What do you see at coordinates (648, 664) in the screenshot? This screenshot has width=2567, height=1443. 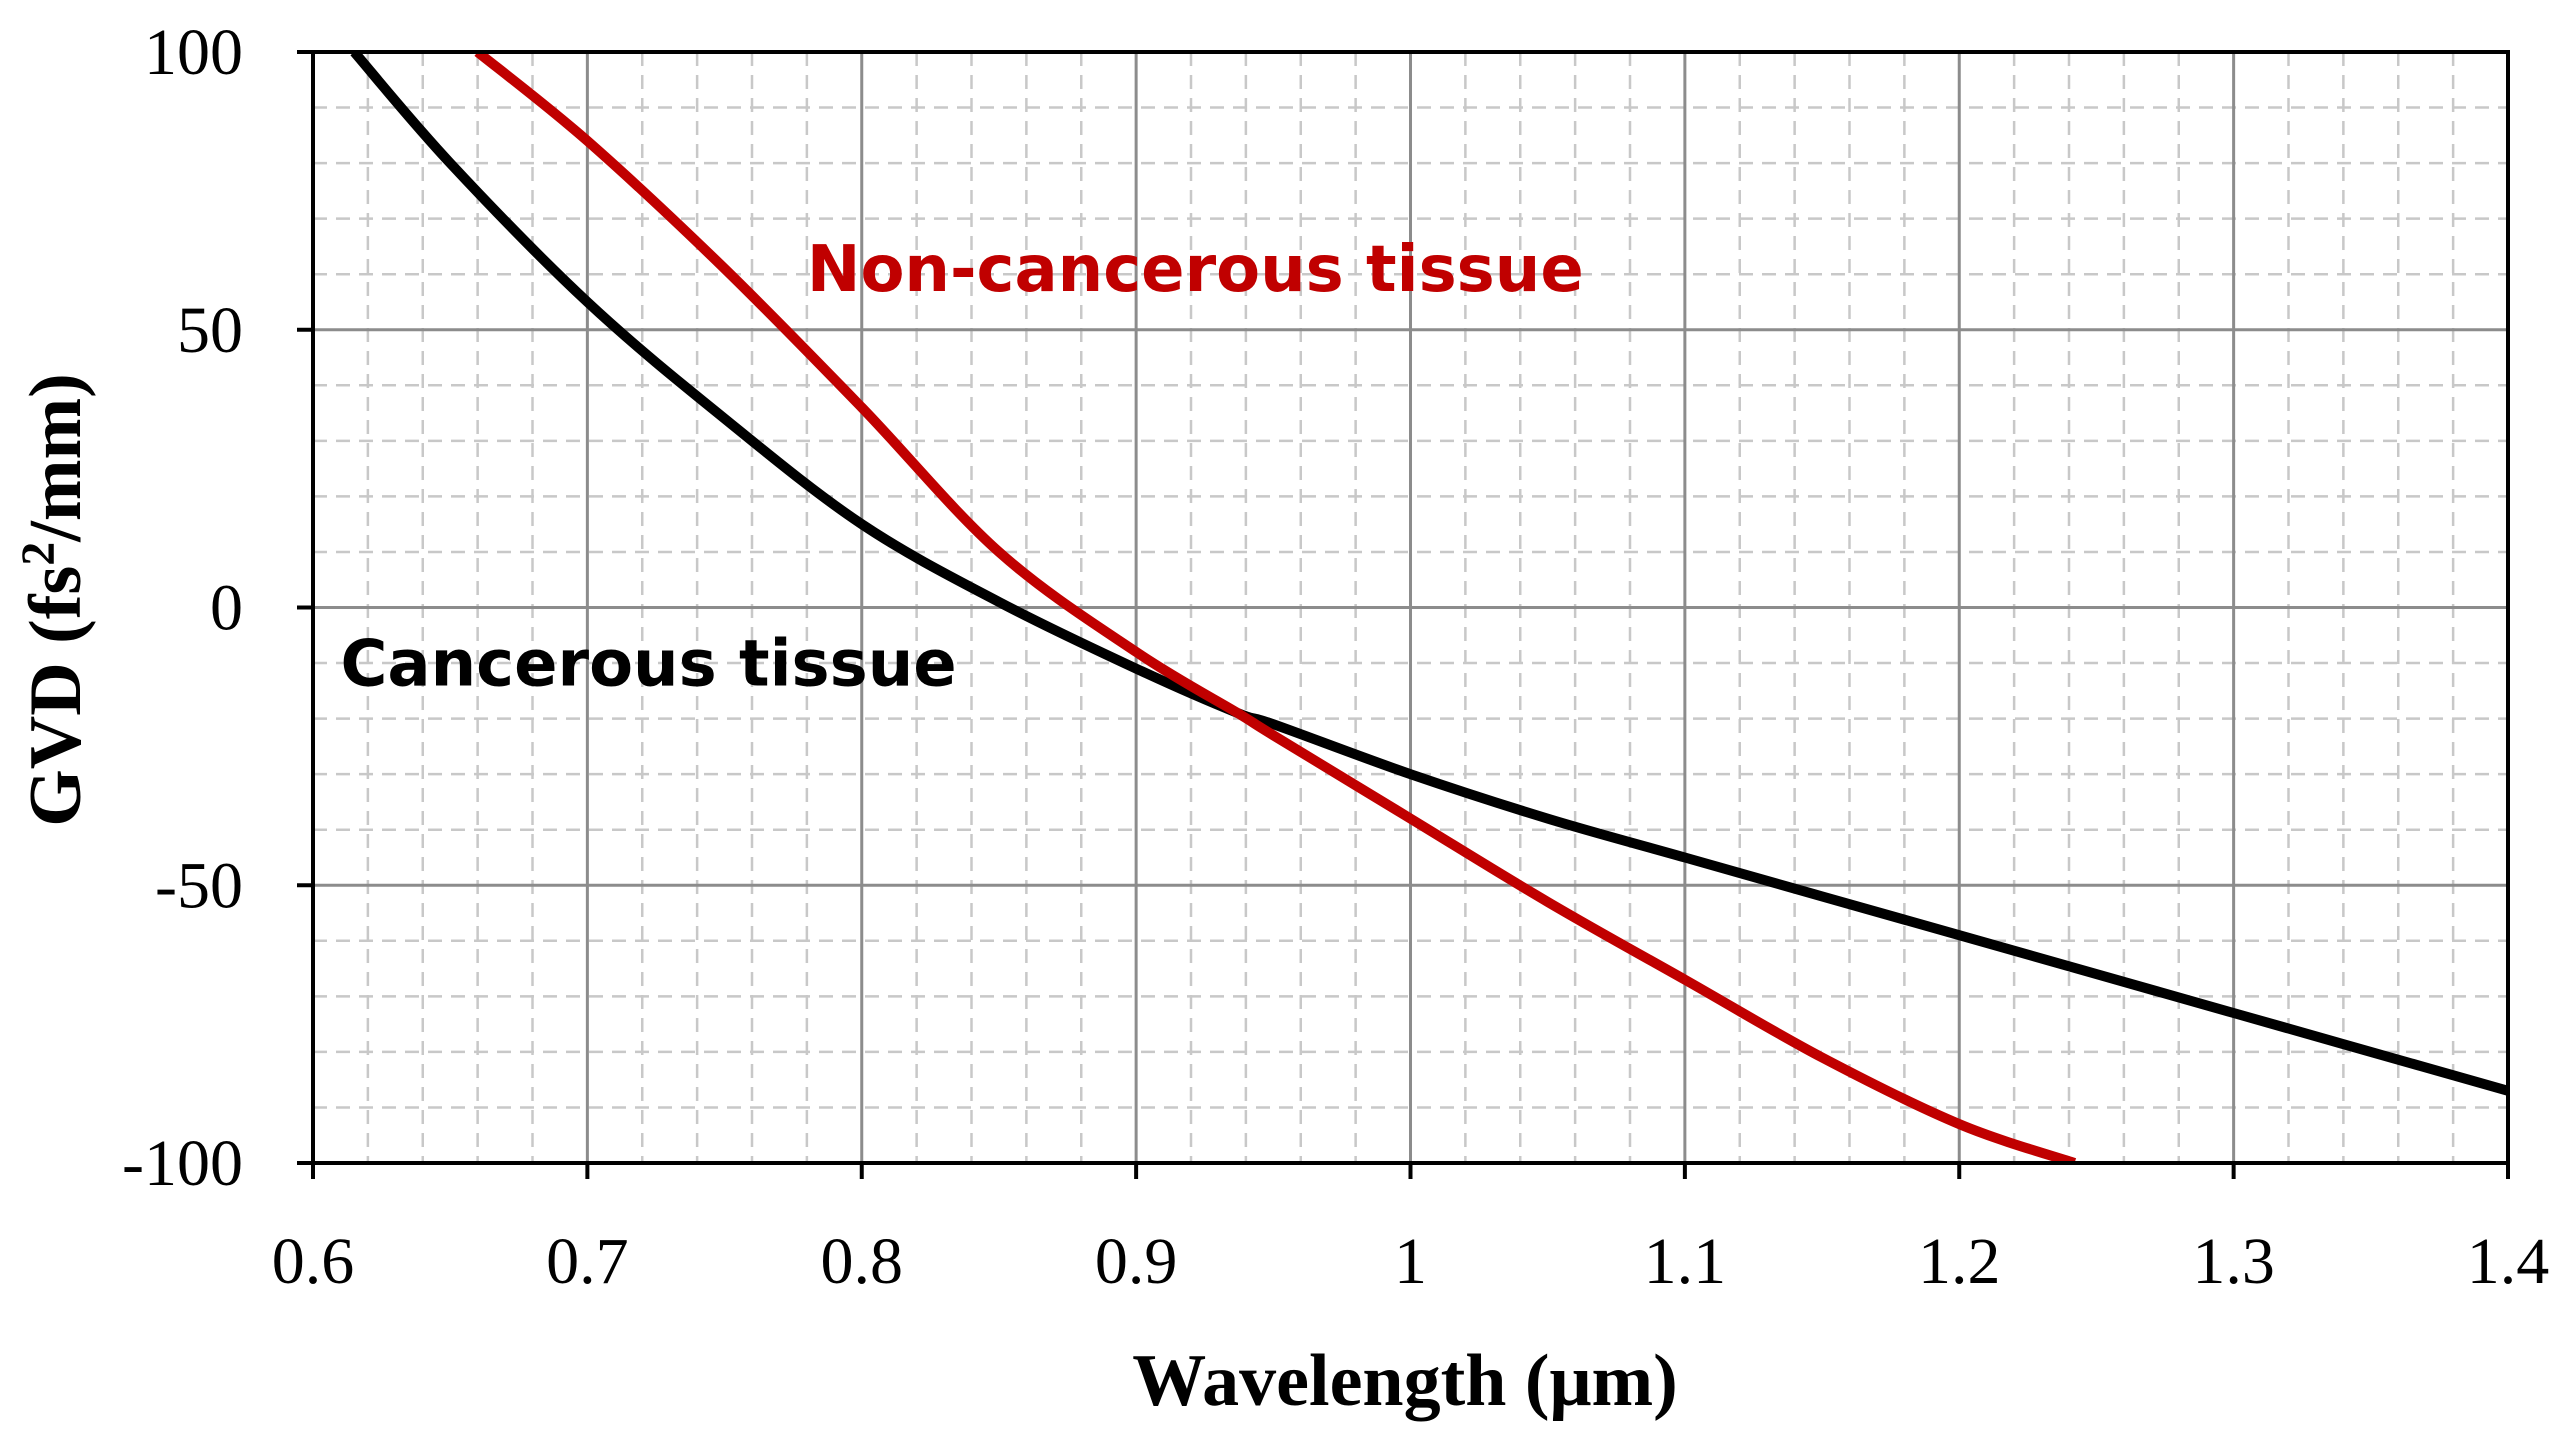 I see `annotation-cancerous-tissue: Cancerous tissue` at bounding box center [648, 664].